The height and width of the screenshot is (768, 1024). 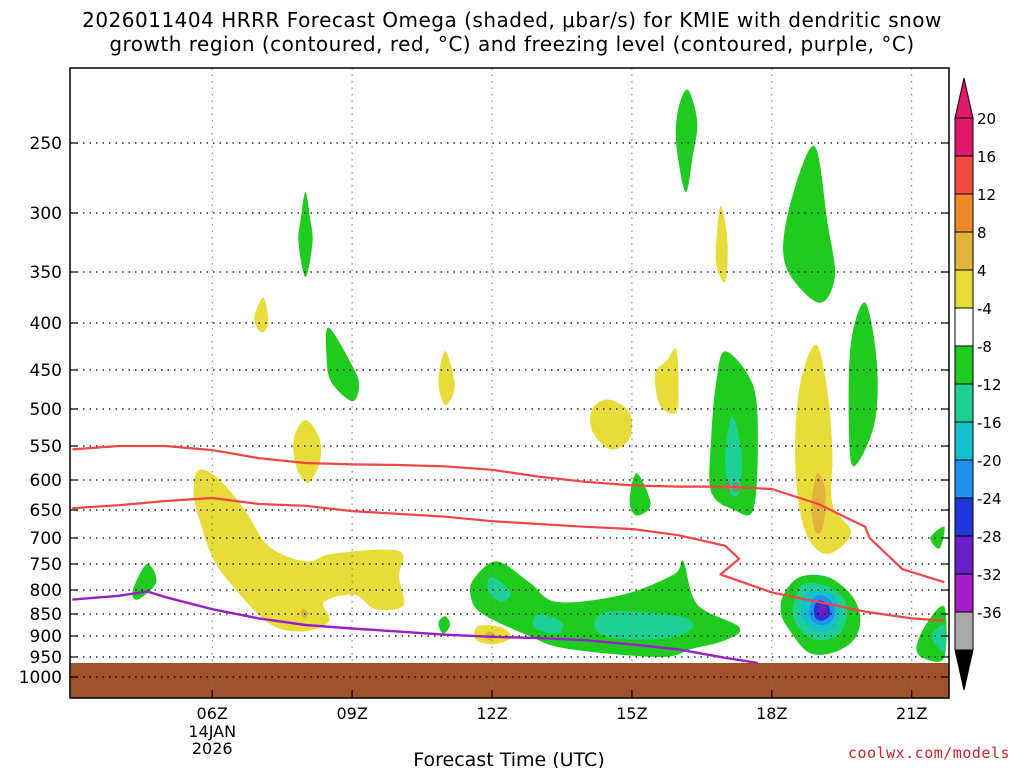 I want to click on colorbar-label: -24, so click(x=989, y=499).